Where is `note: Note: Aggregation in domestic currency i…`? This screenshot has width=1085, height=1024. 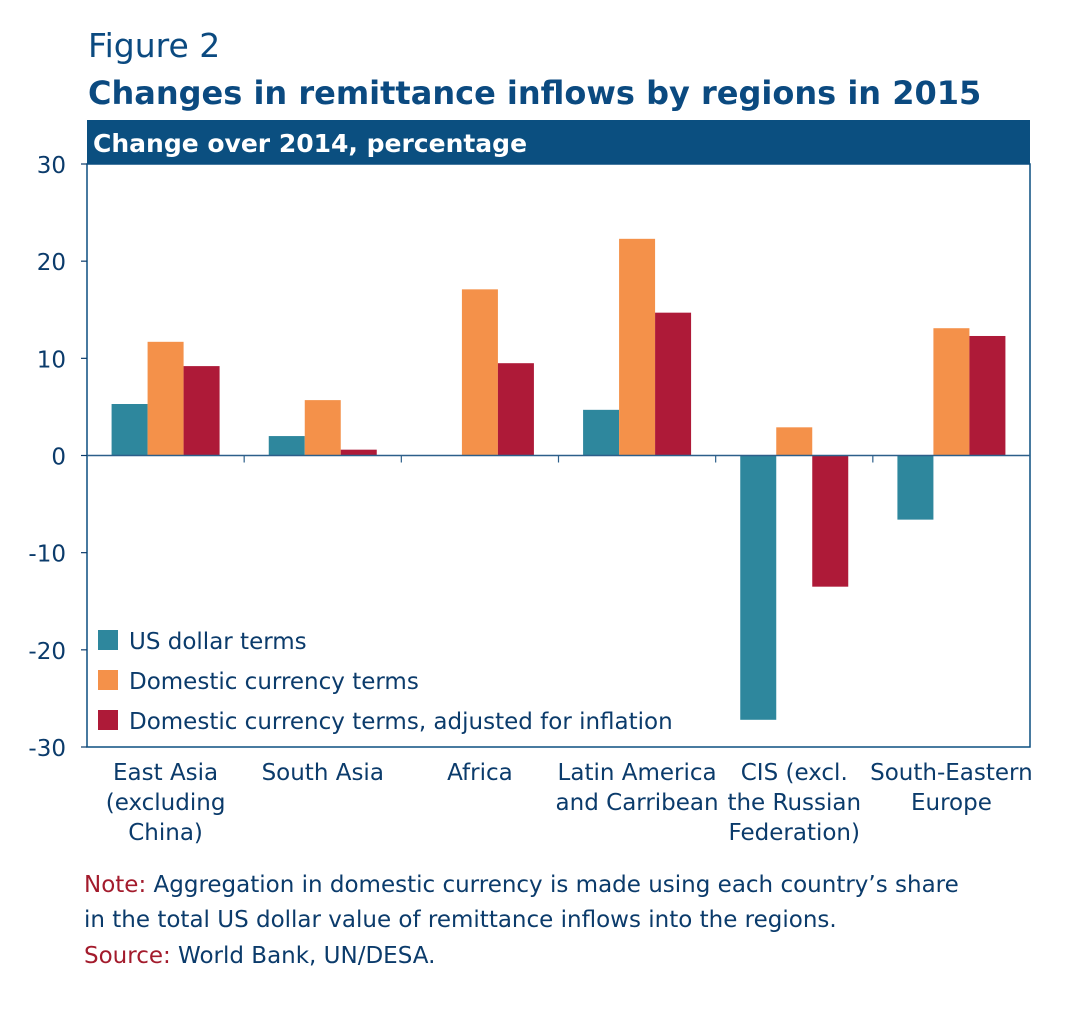
note: Note: Aggregation in domestic currency i… is located at coordinates (521, 885).